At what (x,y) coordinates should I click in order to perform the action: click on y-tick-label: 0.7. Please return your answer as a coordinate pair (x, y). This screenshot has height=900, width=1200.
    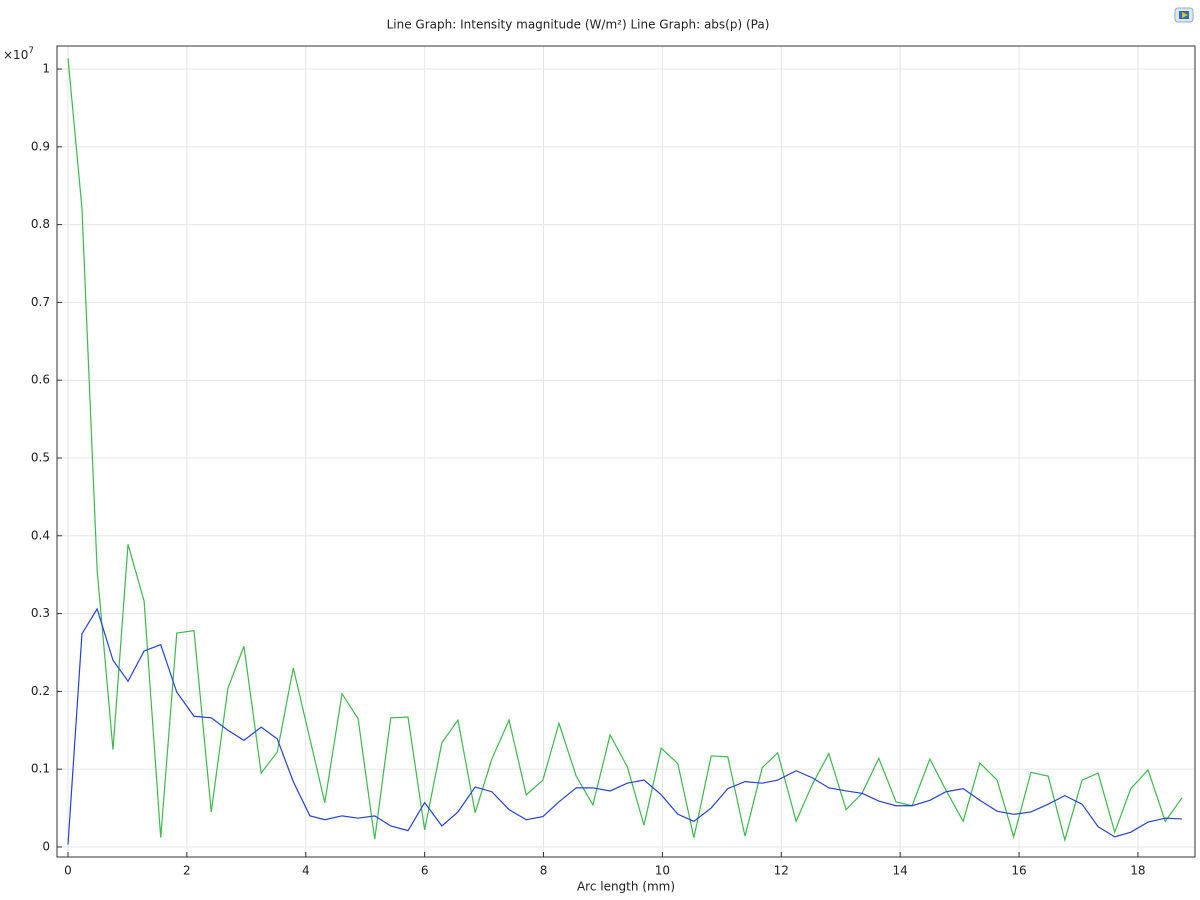
    Looking at the image, I should click on (40, 302).